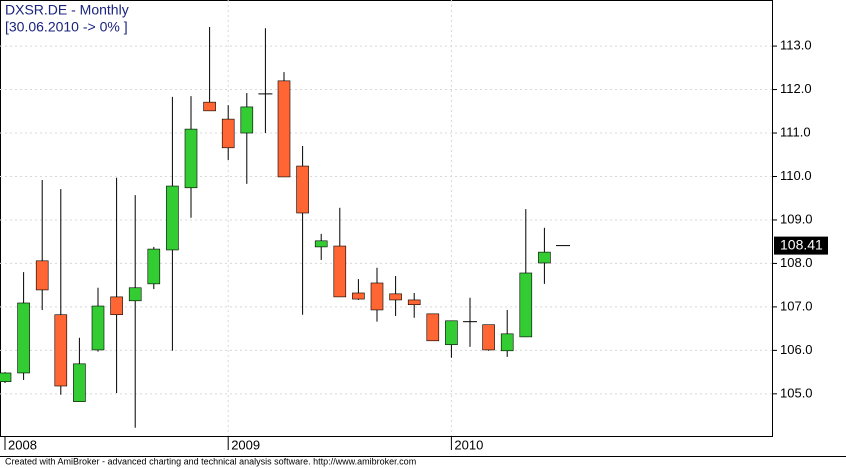 This screenshot has width=846, height=468. Describe the element at coordinates (796, 305) in the screenshot. I see `y-tick-label: 107.0` at that location.